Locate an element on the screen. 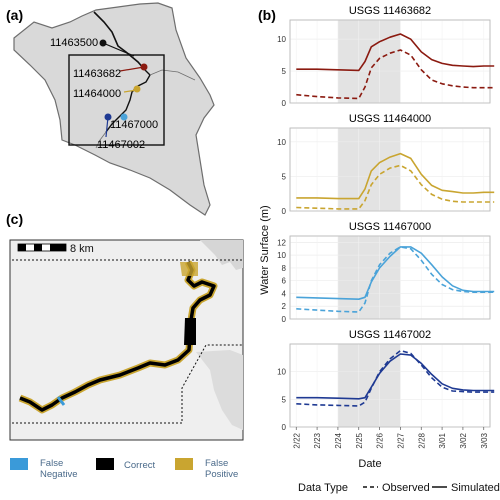  legend-label-false-positive-1: False is located at coordinates (216, 463).